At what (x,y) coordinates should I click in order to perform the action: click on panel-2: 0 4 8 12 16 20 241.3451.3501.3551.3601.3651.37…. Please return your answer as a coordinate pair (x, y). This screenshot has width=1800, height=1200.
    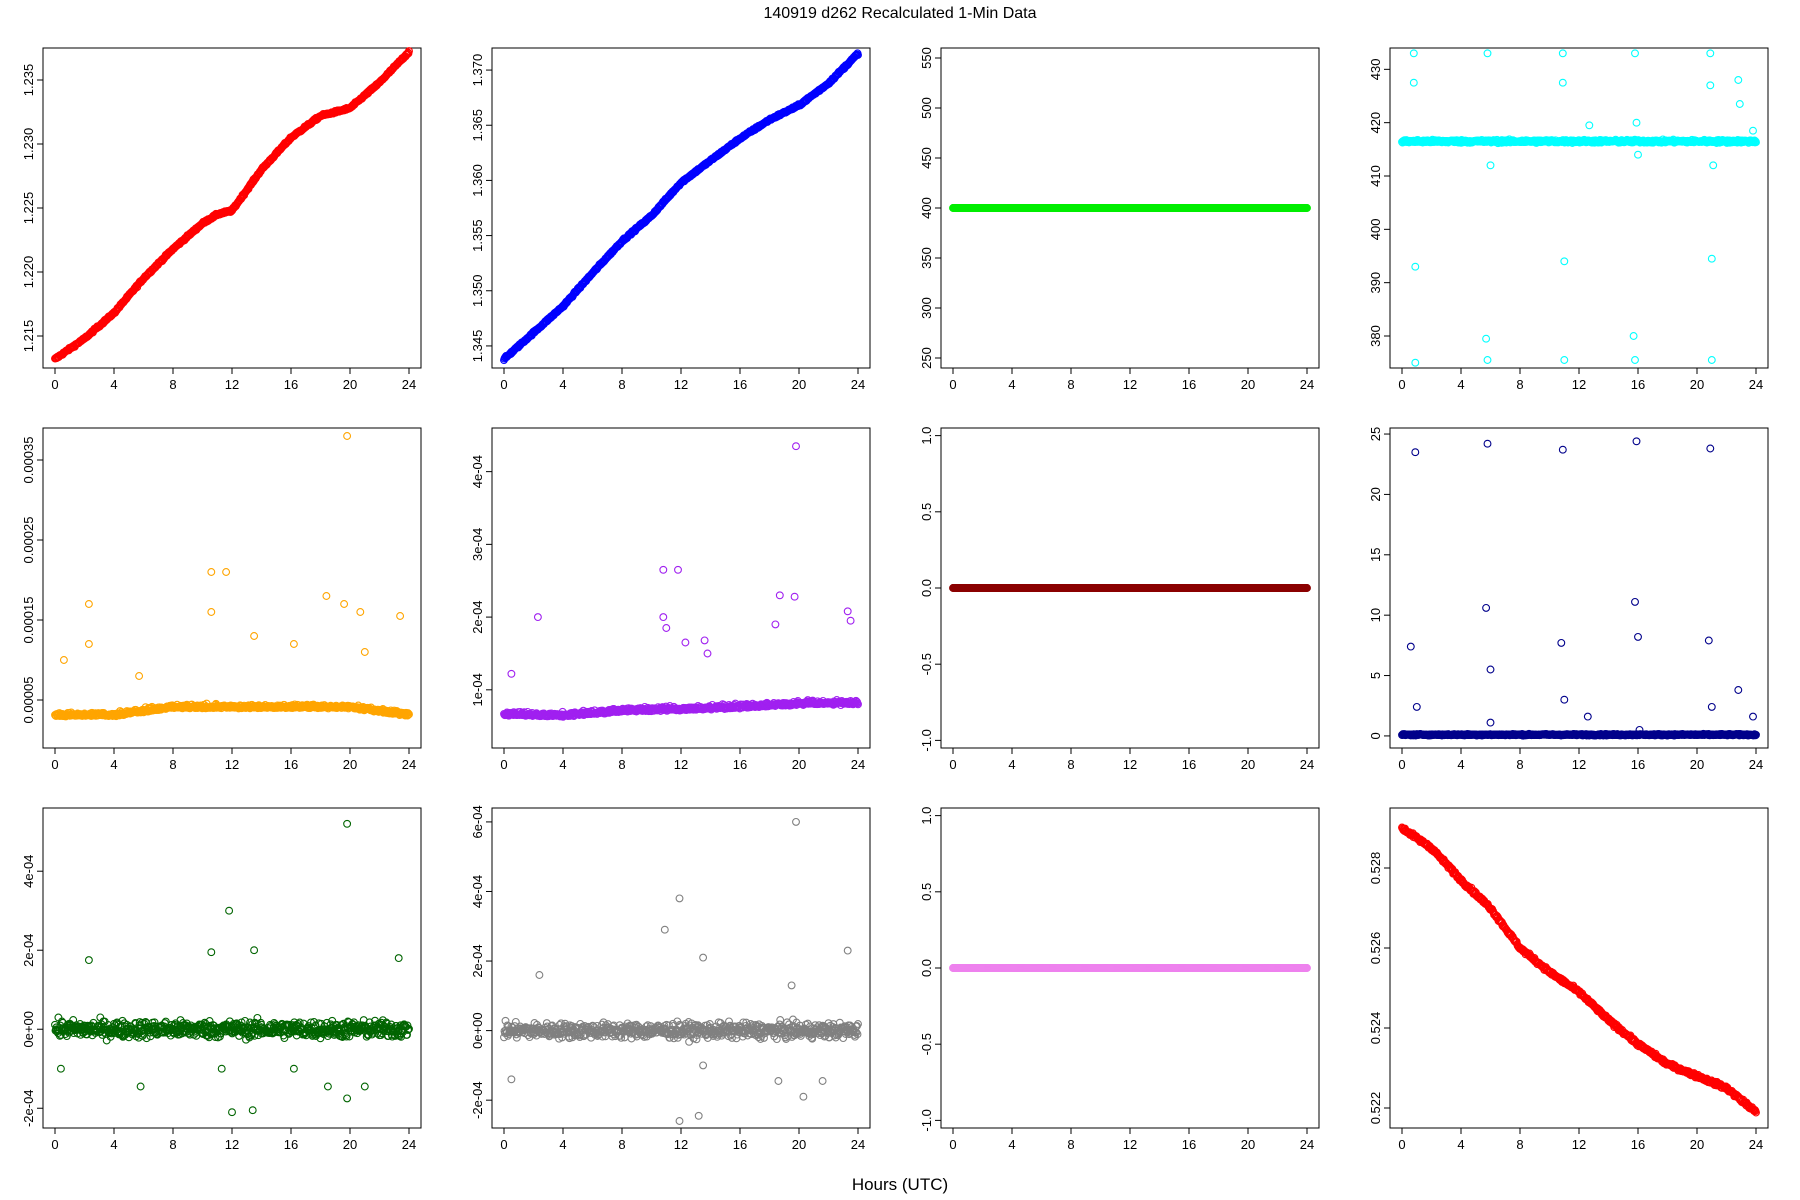
    Looking at the image, I should click on (670, 219).